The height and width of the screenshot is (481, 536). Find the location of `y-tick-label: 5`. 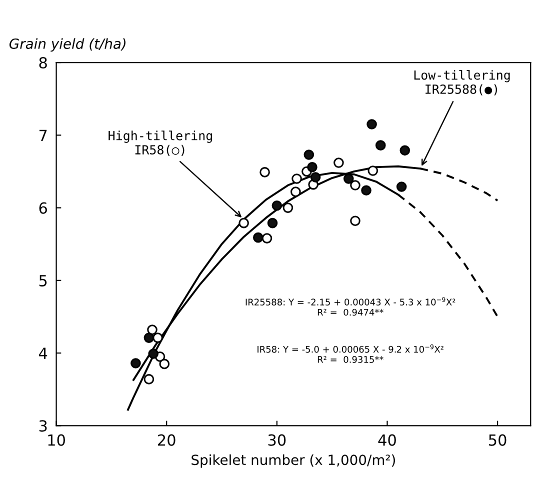

y-tick-label: 5 is located at coordinates (43, 280).